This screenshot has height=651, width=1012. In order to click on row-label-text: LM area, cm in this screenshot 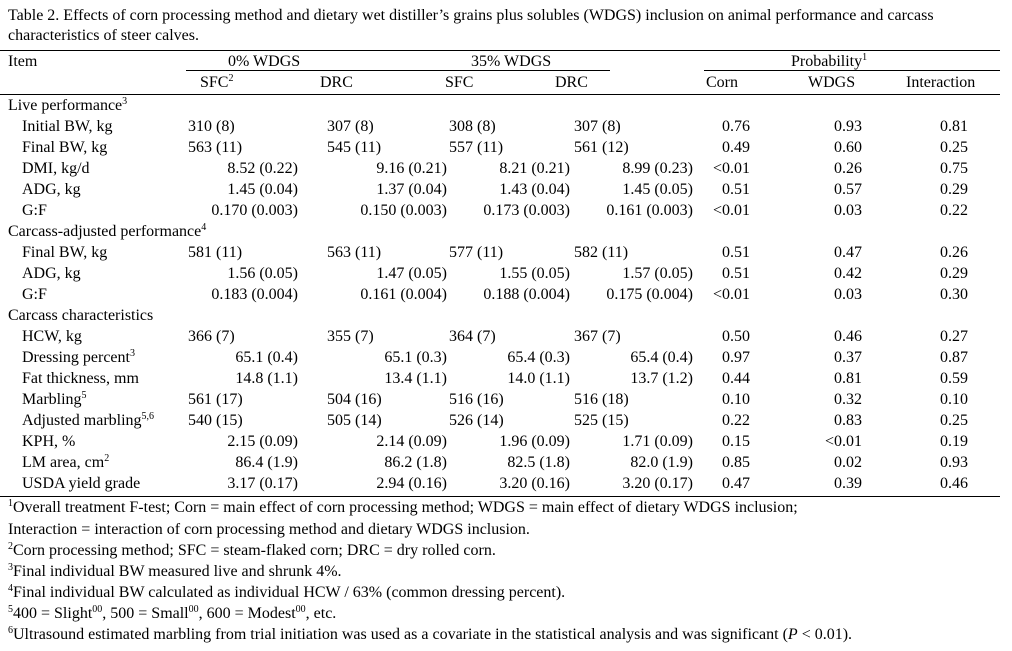, I will do `click(63, 462)`.